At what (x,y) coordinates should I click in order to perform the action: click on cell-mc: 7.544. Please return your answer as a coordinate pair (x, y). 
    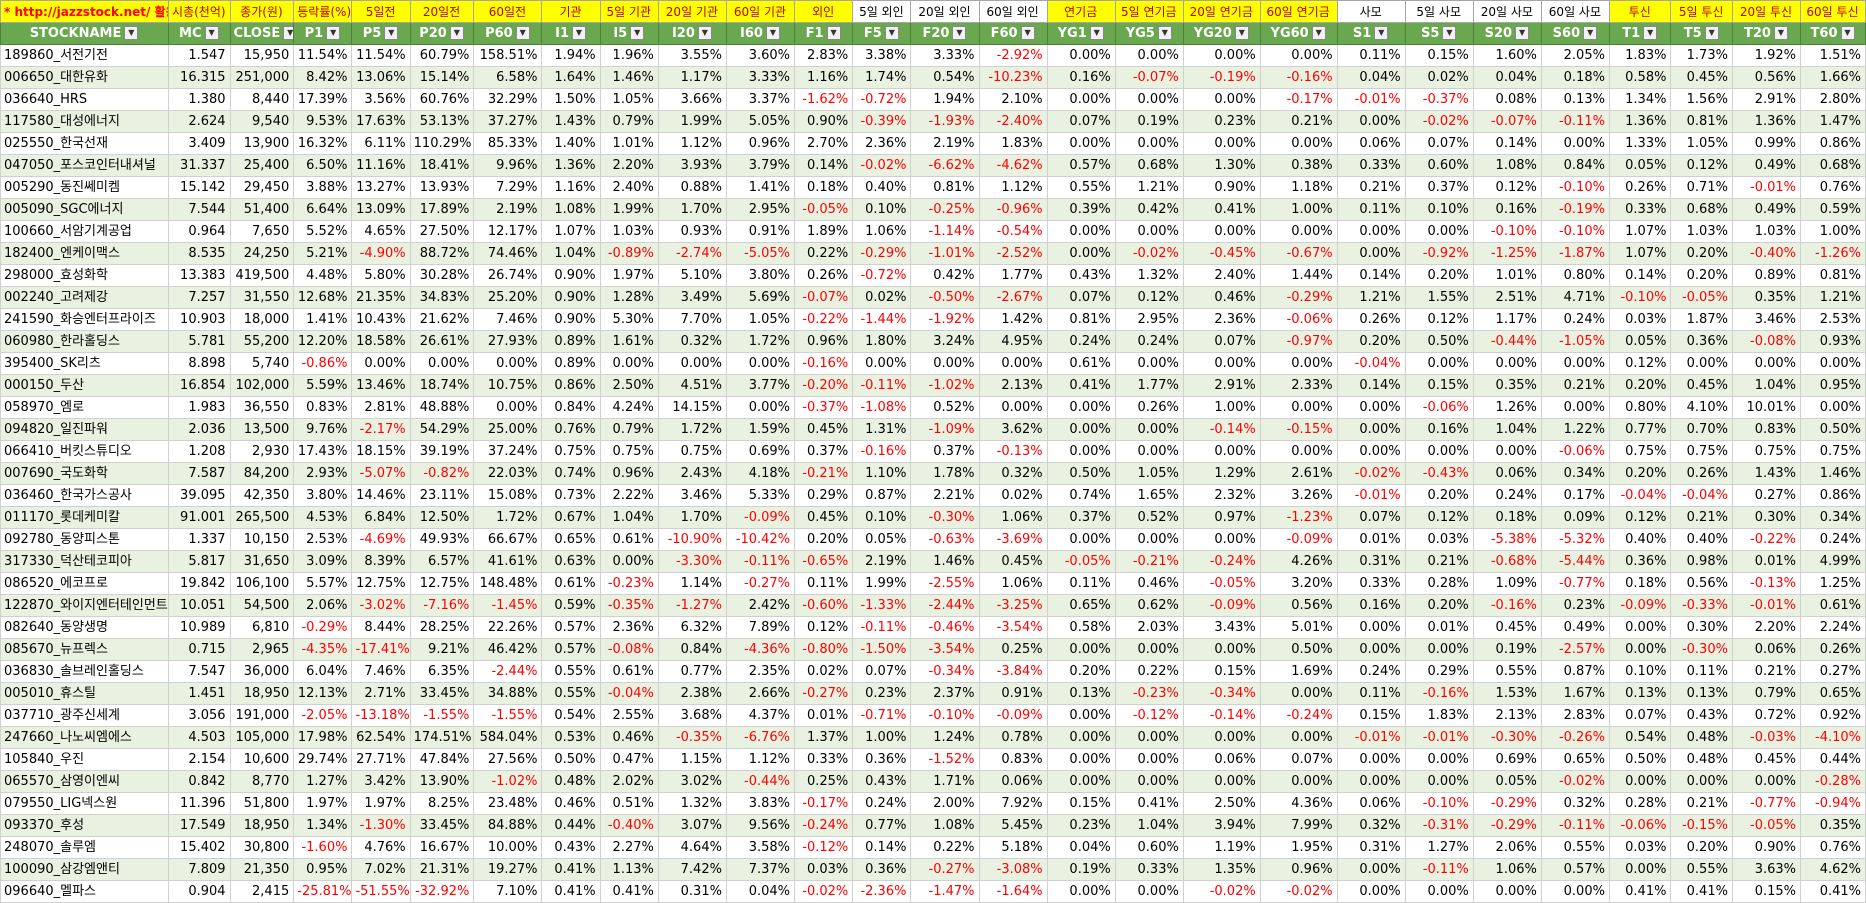
    Looking at the image, I should click on (199, 209).